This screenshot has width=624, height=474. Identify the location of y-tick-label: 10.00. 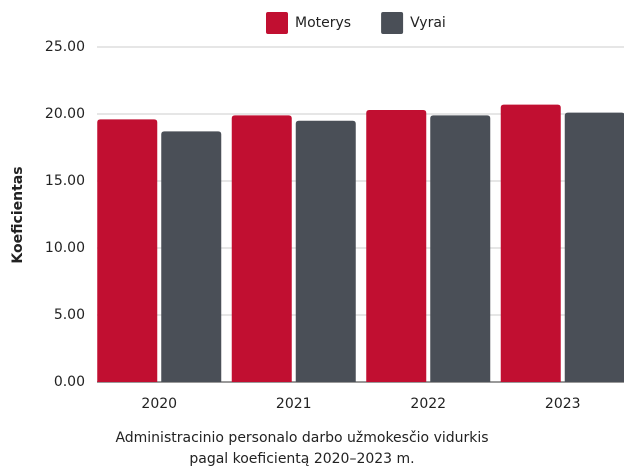
(65, 248).